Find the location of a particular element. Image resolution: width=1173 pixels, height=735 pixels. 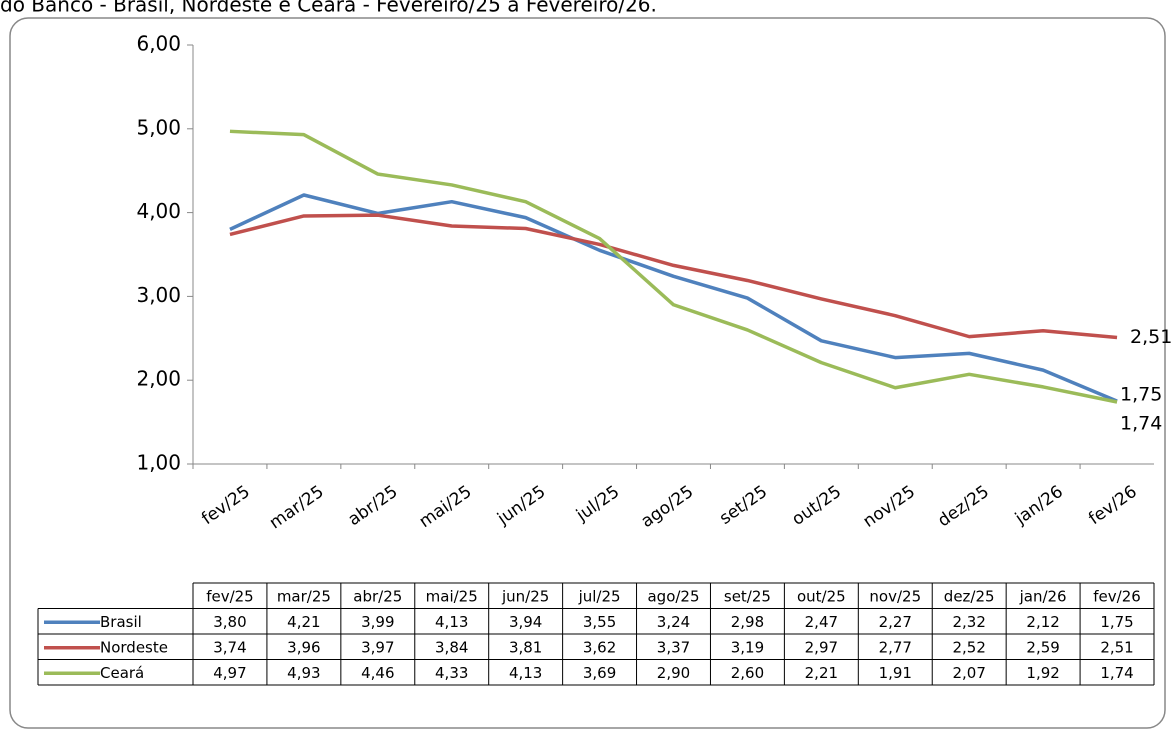

x-tick-label: abr/25 is located at coordinates (373, 506).